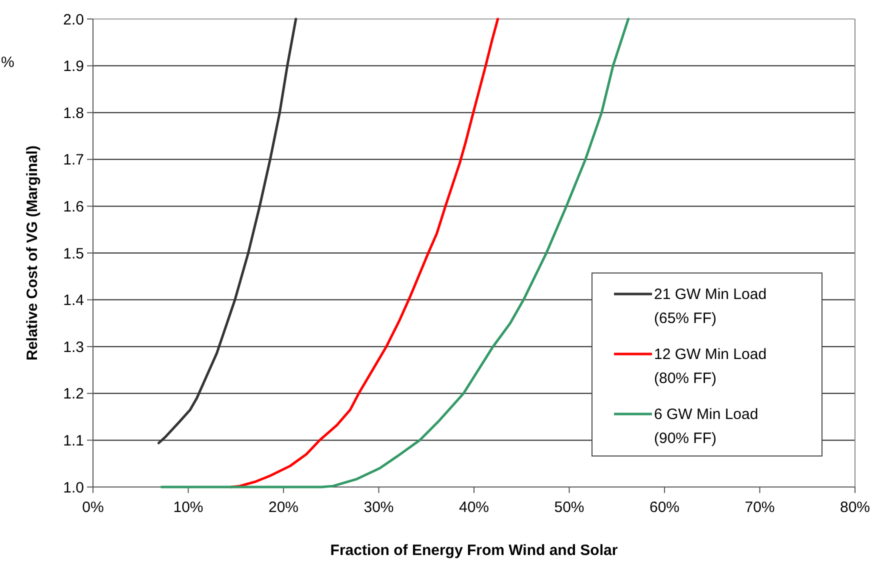 The image size is (884, 562). Describe the element at coordinates (73, 19) in the screenshot. I see `y-tick-label: 2.0` at that location.